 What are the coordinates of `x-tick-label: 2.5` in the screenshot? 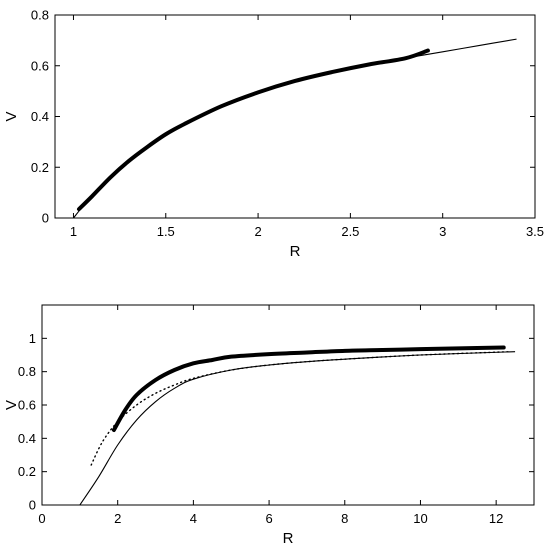 It's located at (350, 231).